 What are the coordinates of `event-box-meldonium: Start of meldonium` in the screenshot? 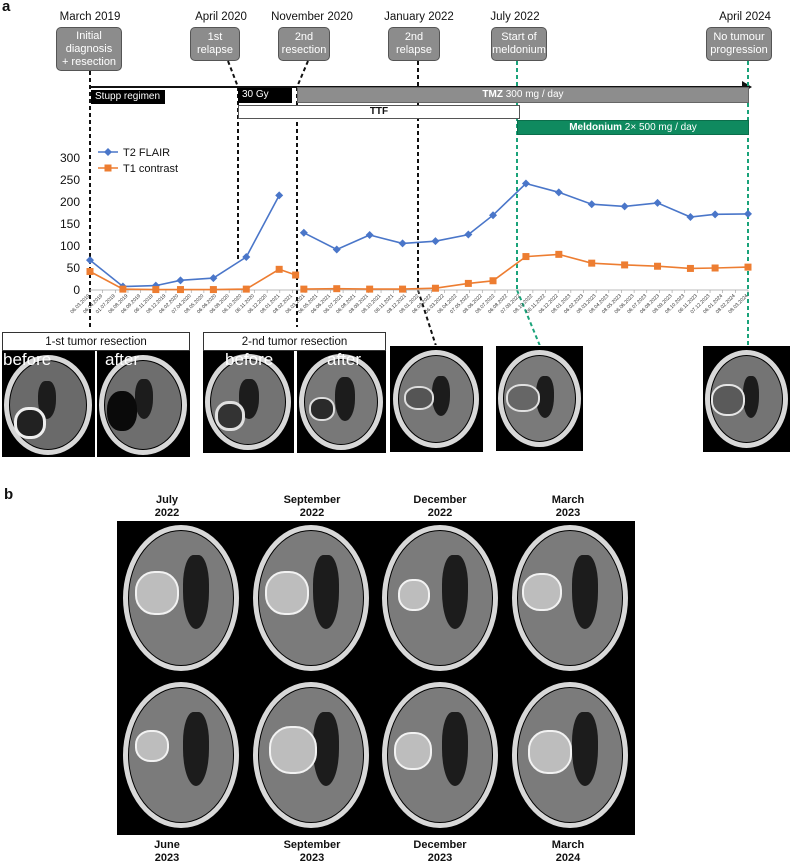 It's located at (519, 44).